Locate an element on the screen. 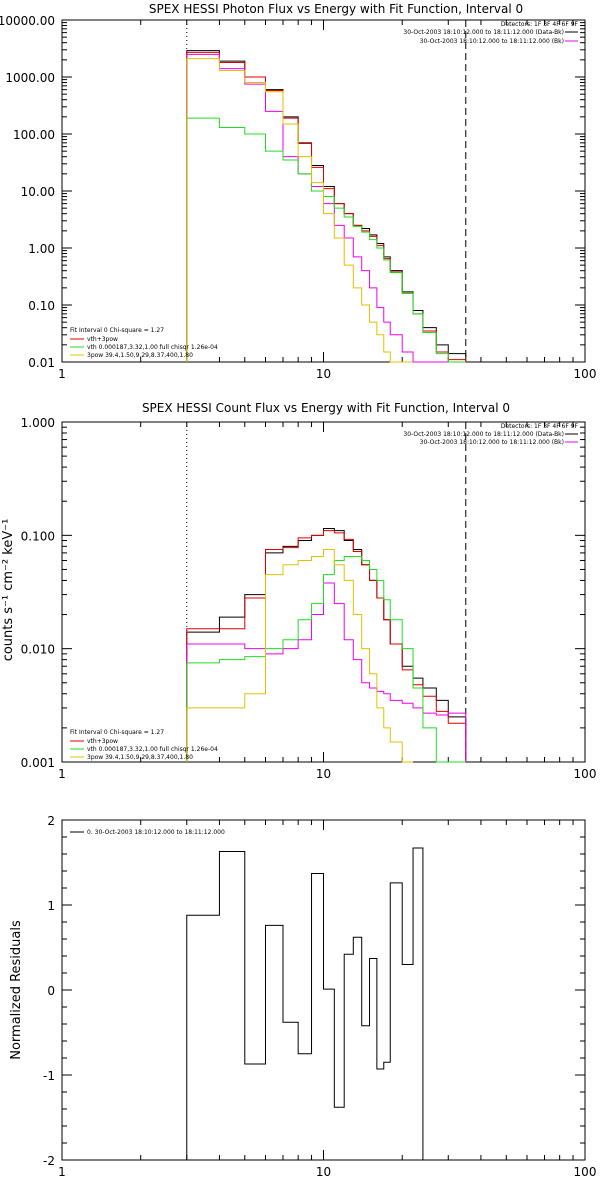 This screenshot has height=1200, width=600. photon-legend-model: vth+3pow is located at coordinates (102, 339).